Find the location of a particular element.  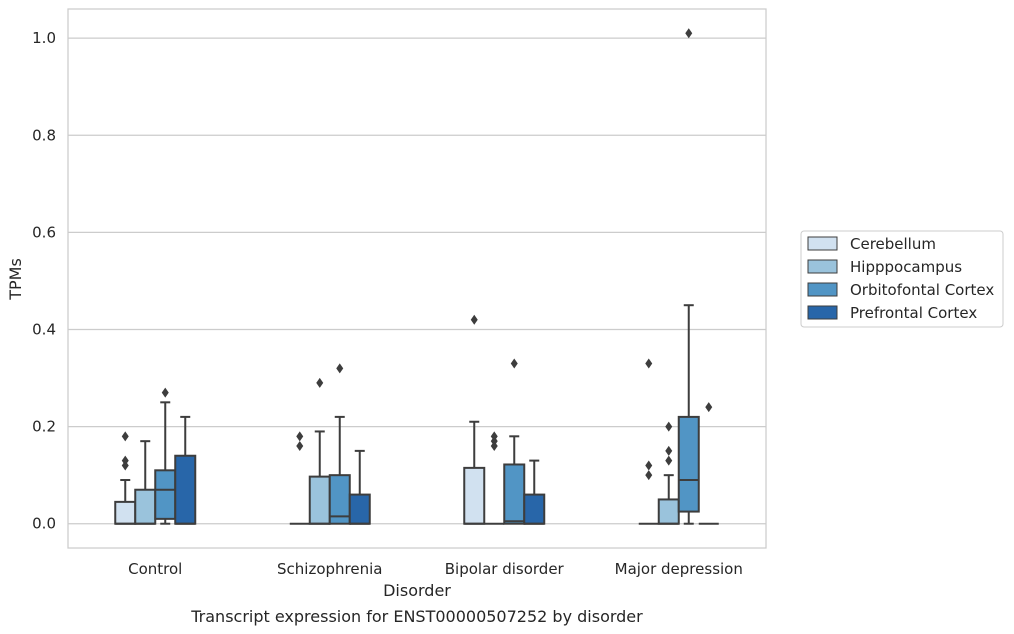

y-tick-label: 0.8 is located at coordinates (44, 135).